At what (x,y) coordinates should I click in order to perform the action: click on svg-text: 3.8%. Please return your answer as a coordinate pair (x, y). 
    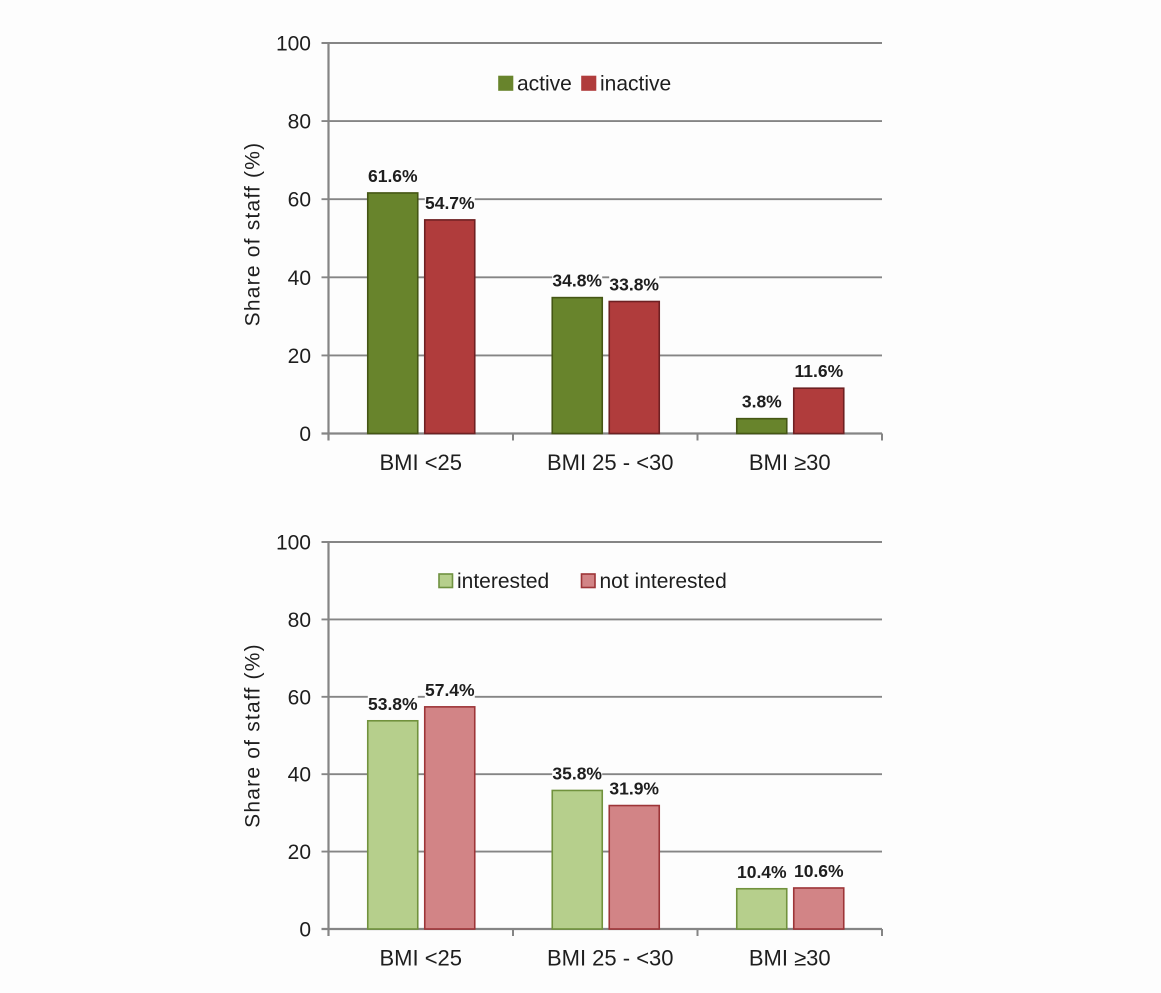
    Looking at the image, I should click on (762, 402).